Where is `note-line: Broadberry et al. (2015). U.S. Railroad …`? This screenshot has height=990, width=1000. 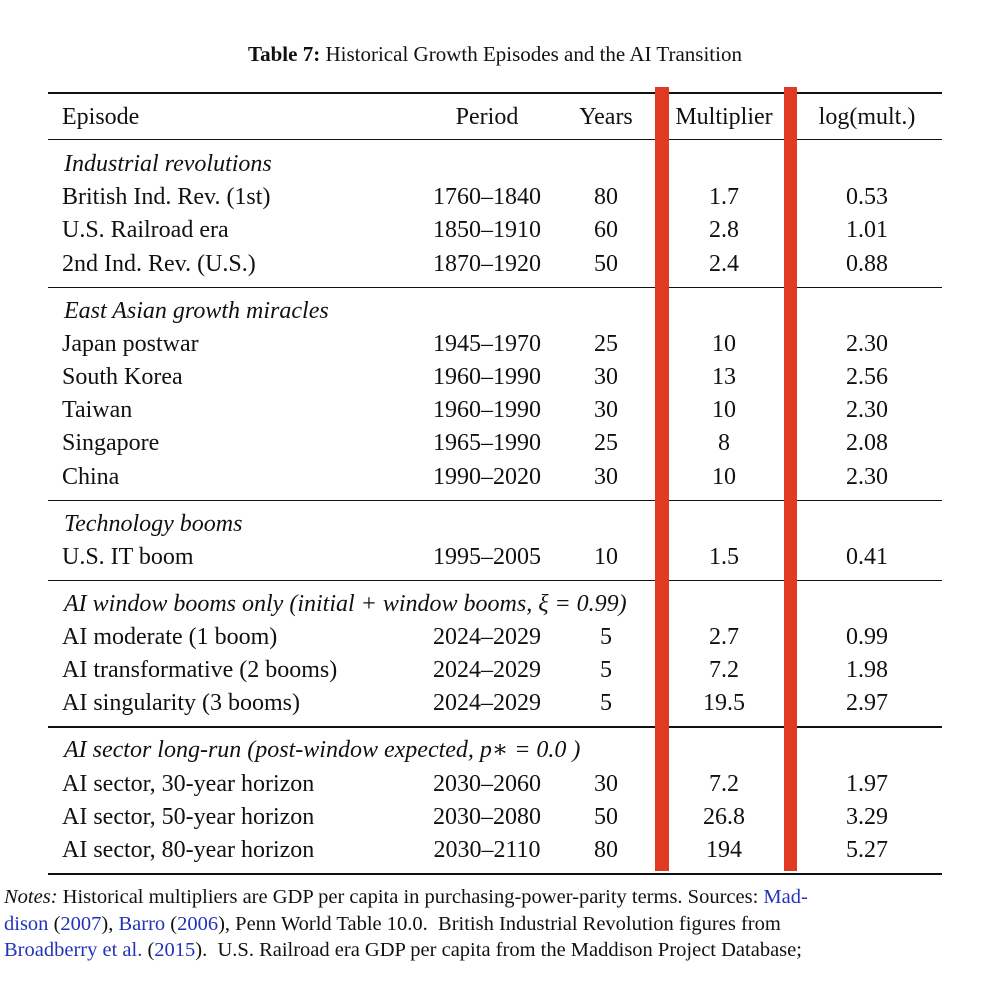
note-line: Broadberry et al. (2015). U.S. Railroad … is located at coordinates (499, 950).